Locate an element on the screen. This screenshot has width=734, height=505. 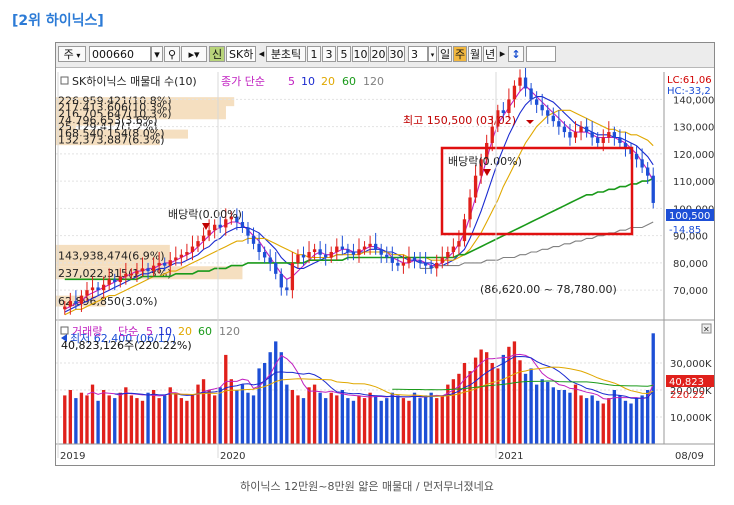
legend-marker-icon is located at coordinates (64, 330).